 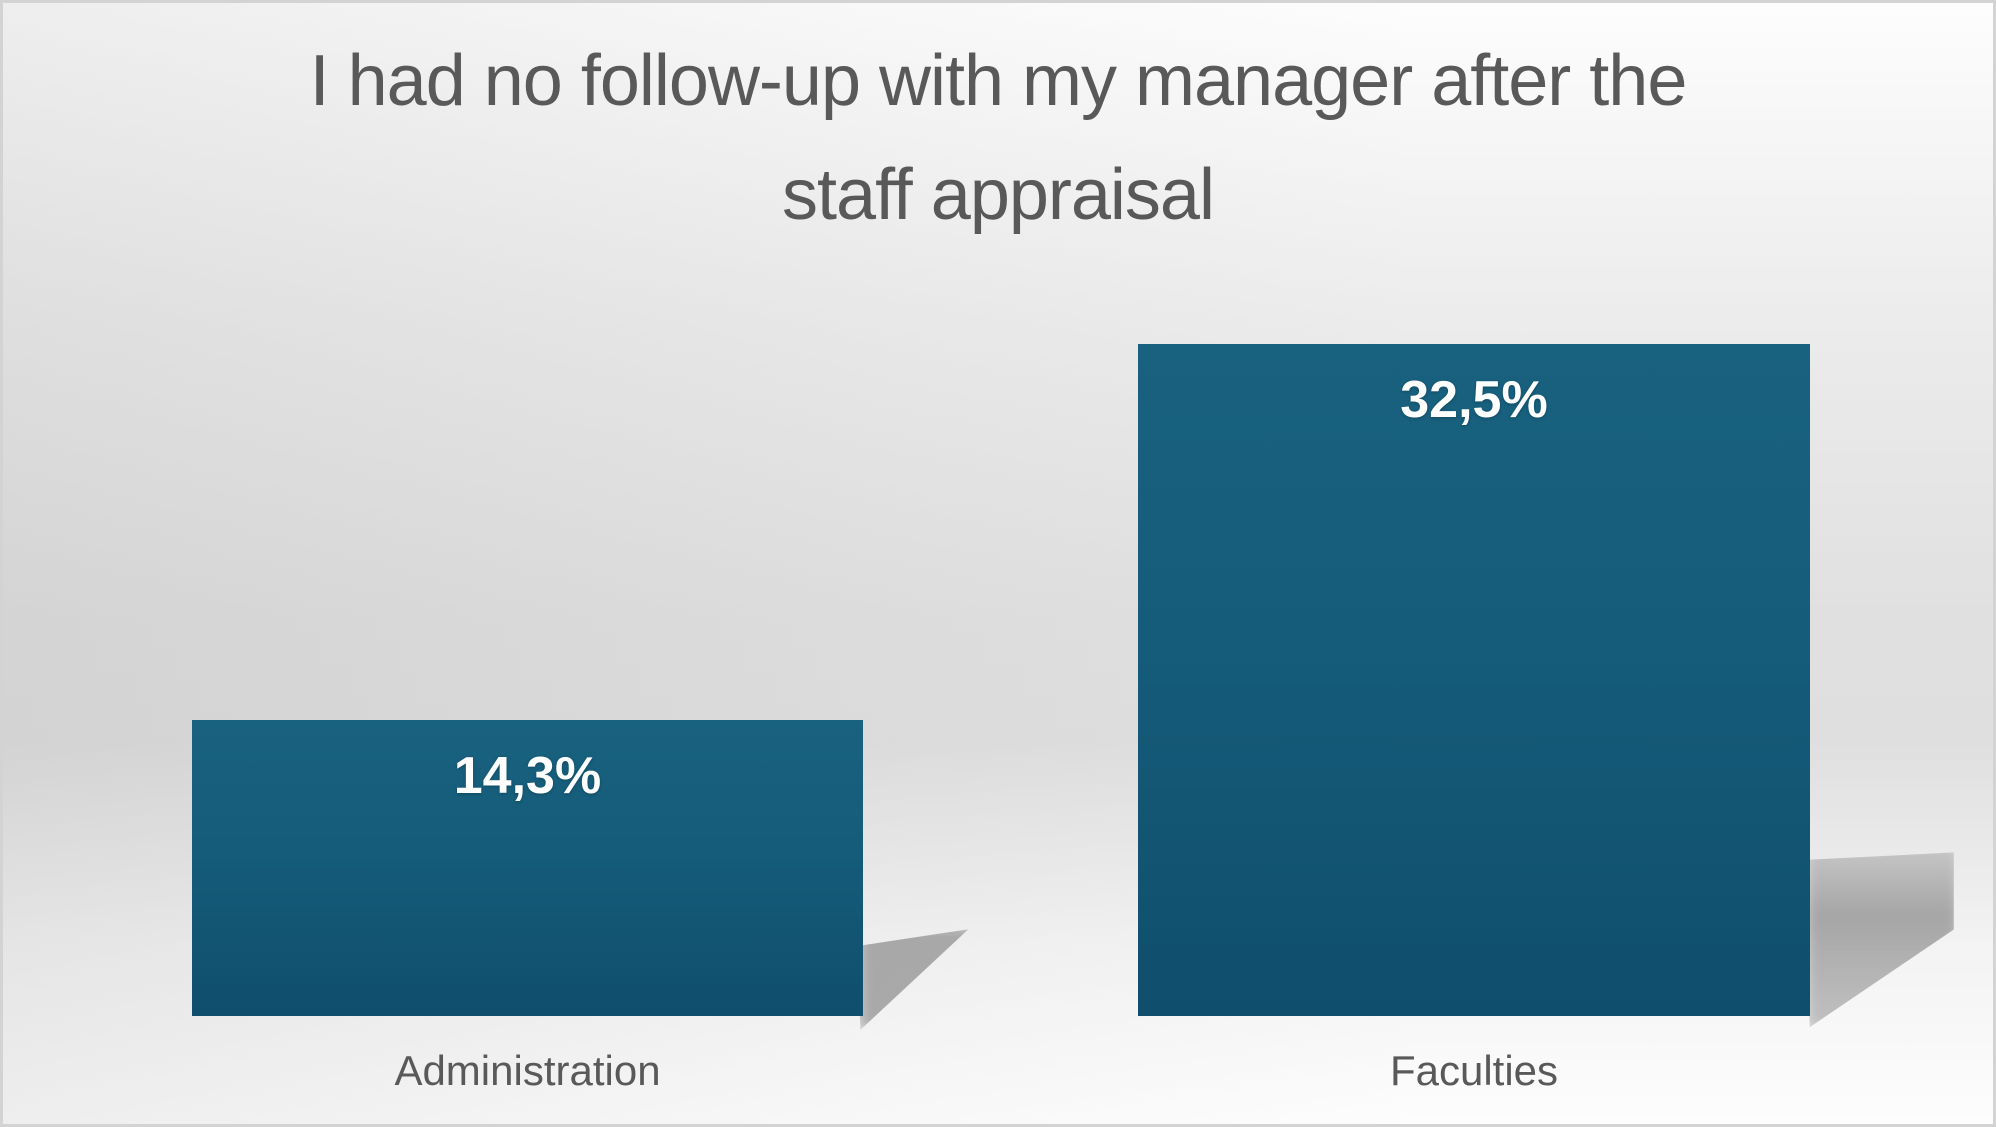 What do you see at coordinates (1474, 400) in the screenshot?
I see `value-label-faculties: 32,5%` at bounding box center [1474, 400].